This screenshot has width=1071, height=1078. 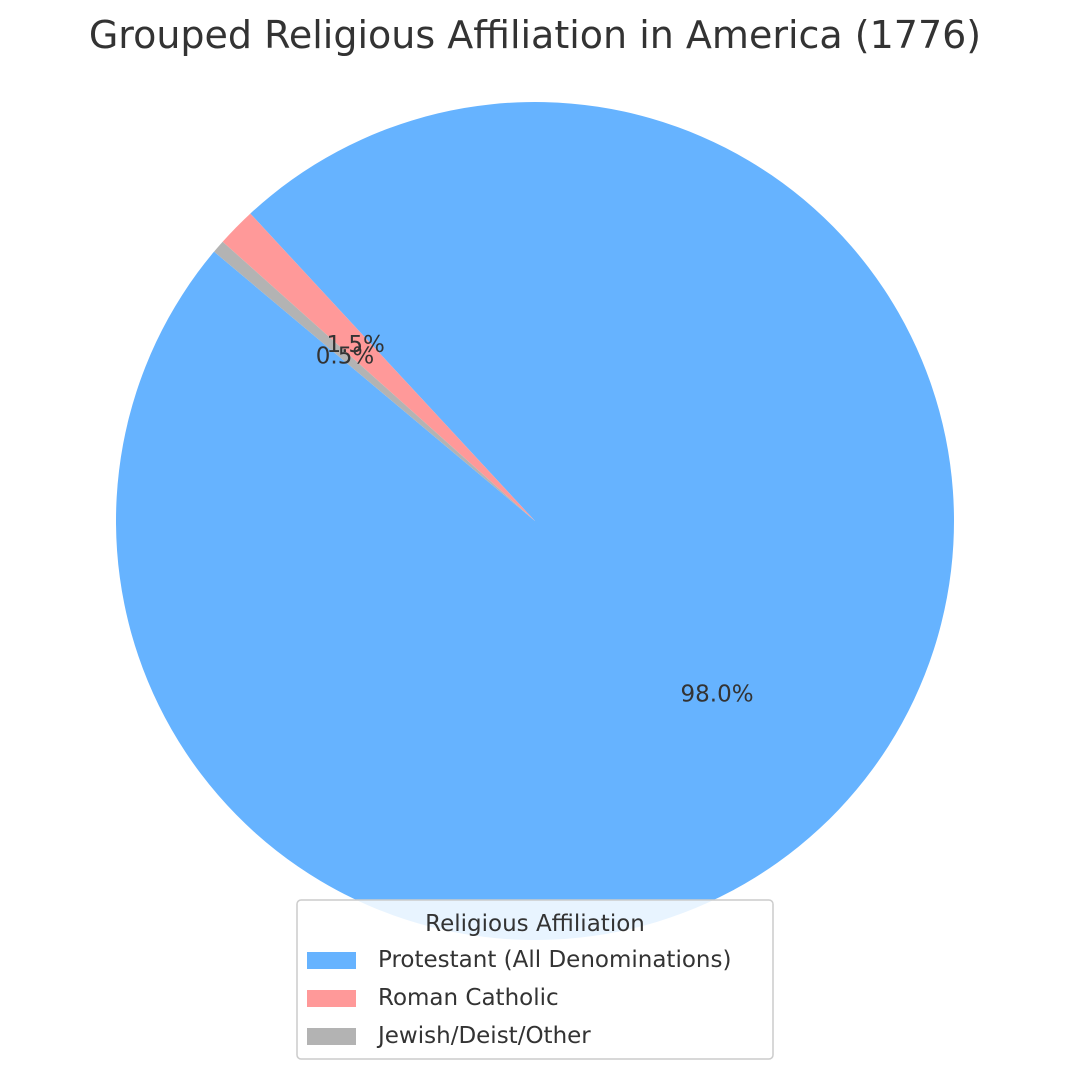 I want to click on legend-swatch-roman-catholic, so click(x=331, y=998).